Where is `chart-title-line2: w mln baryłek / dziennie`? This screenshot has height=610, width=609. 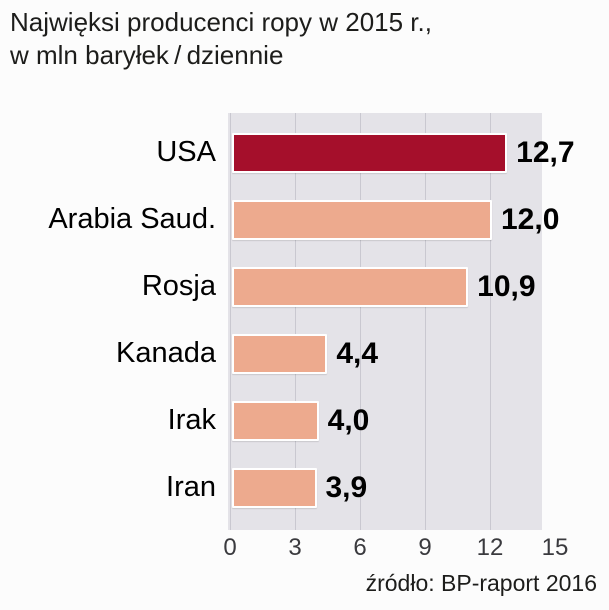 chart-title-line2: w mln baryłek / dziennie is located at coordinates (147, 55).